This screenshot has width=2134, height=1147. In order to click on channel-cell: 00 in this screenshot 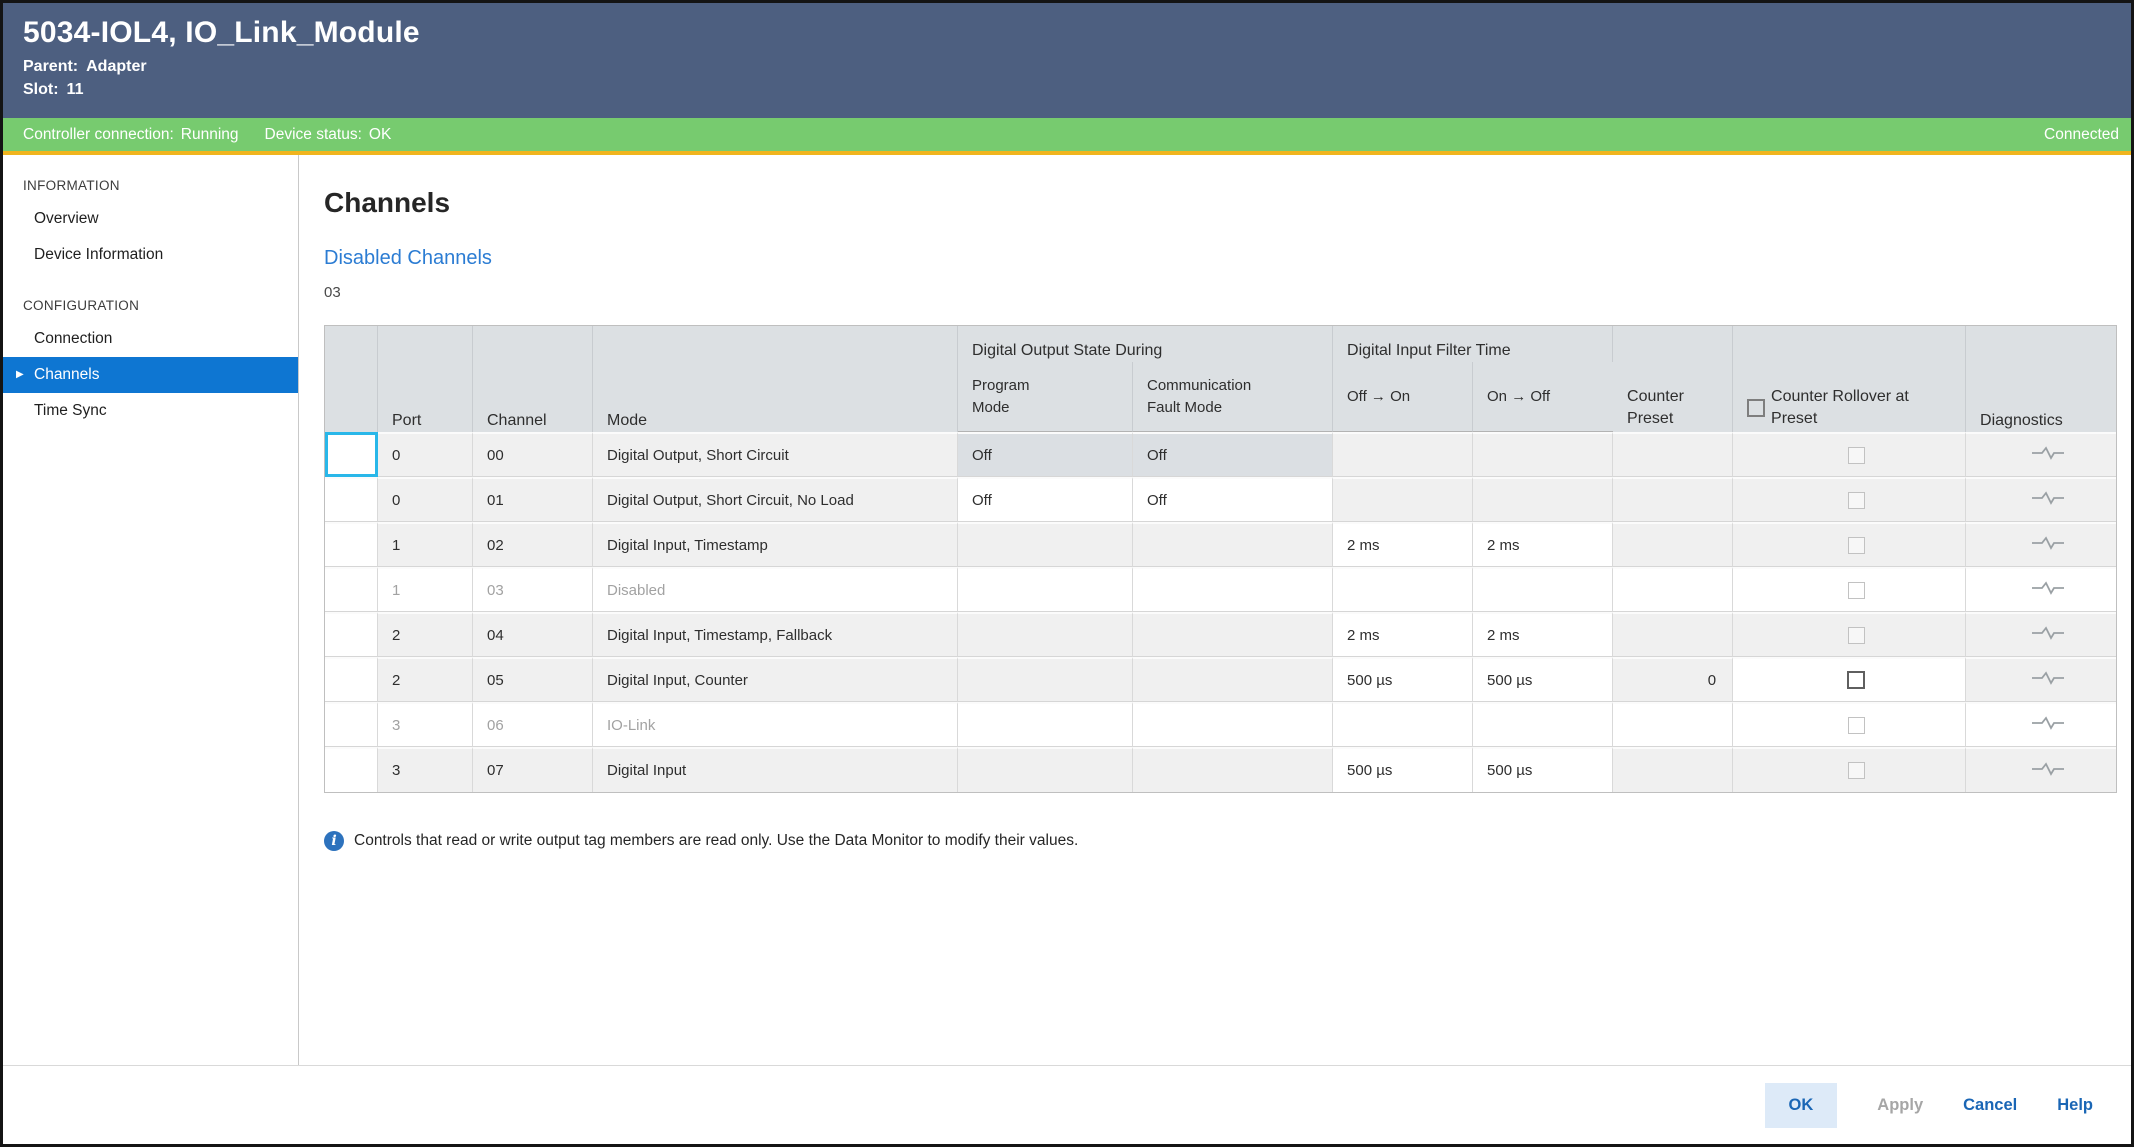, I will do `click(533, 454)`.